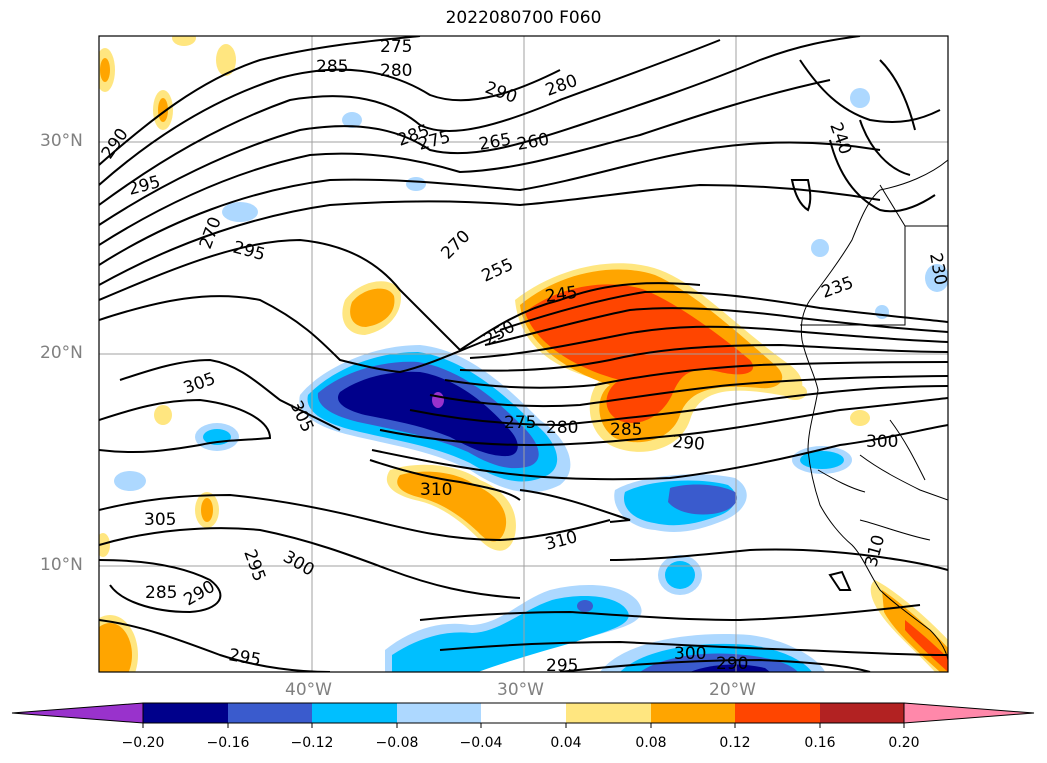 This screenshot has height=763, width=1047. Describe the element at coordinates (969, 713) in the screenshot. I see `colorbar-extend-high` at that location.